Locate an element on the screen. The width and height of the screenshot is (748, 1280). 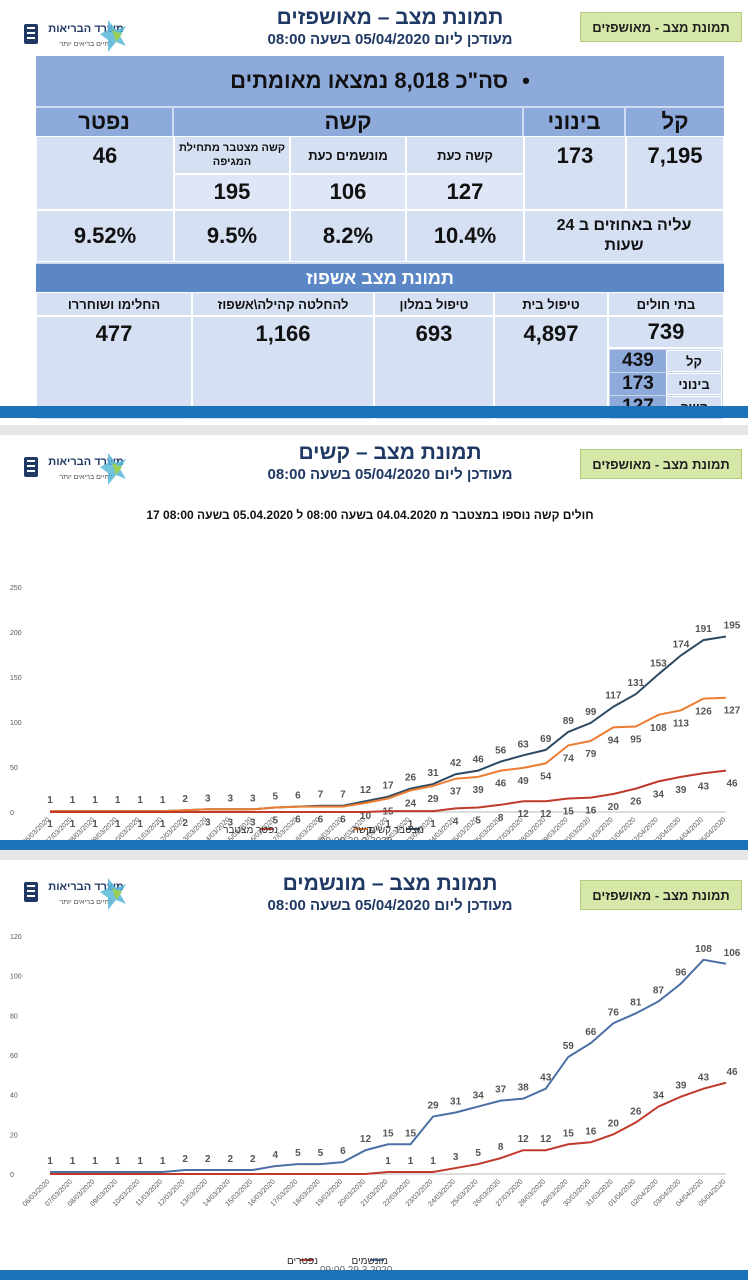
y-tick-label: 250 is located at coordinates (16, 588).